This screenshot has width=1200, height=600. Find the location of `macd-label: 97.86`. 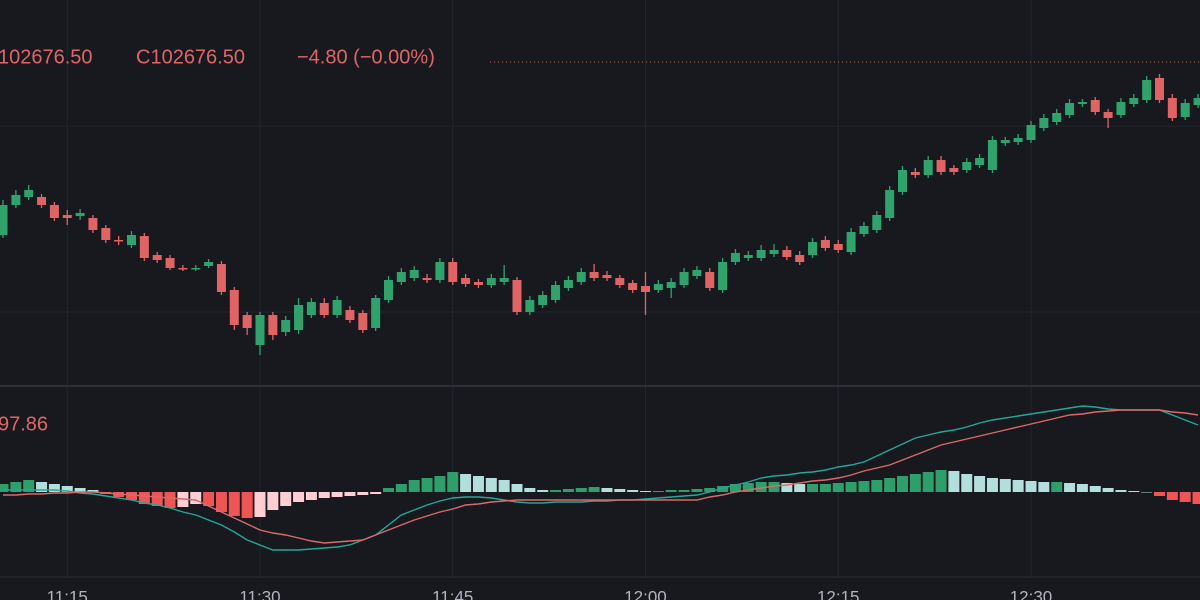

macd-label: 97.86 is located at coordinates (24, 424).